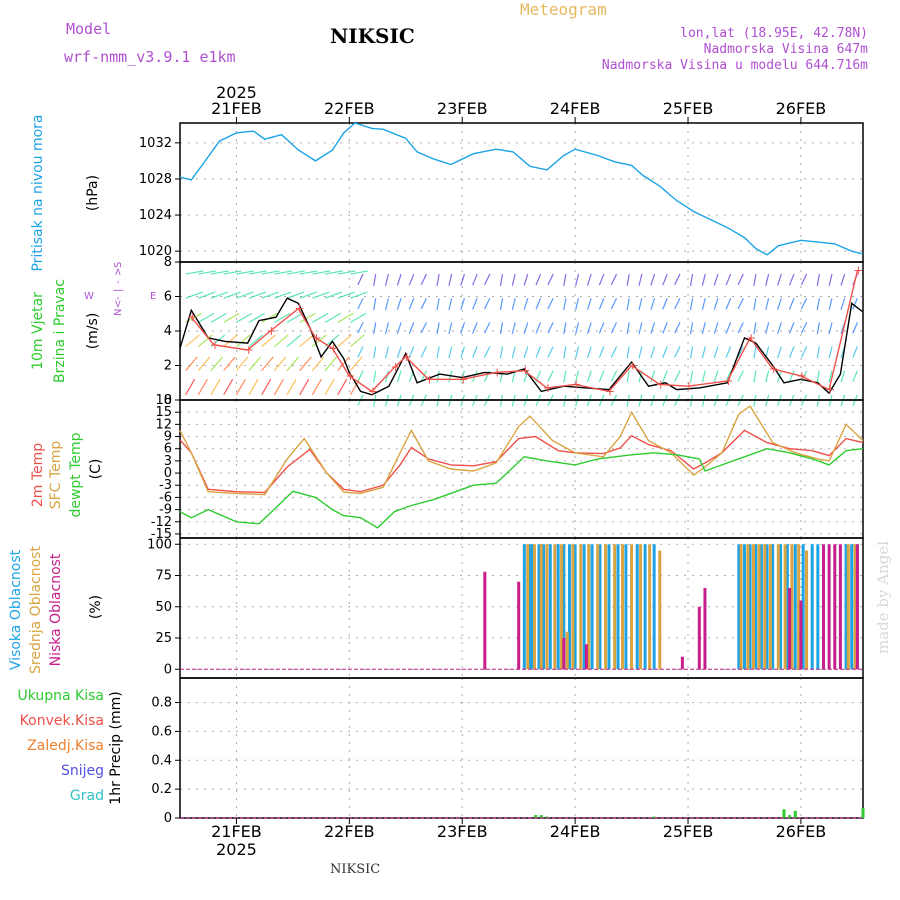 Image resolution: width=900 pixels, height=900 pixels. What do you see at coordinates (734, 65) in the screenshot?
I see `model-elevation-label: Nadmorska Visina u modelu 644.716m` at bounding box center [734, 65].